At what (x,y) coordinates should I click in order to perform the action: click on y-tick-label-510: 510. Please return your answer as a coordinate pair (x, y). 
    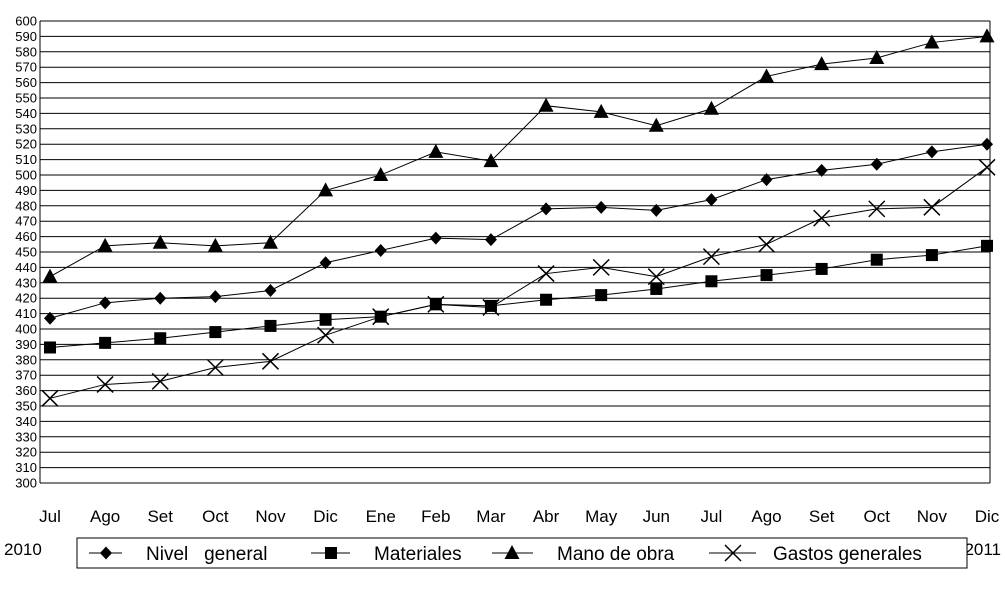
    Looking at the image, I should click on (26, 159).